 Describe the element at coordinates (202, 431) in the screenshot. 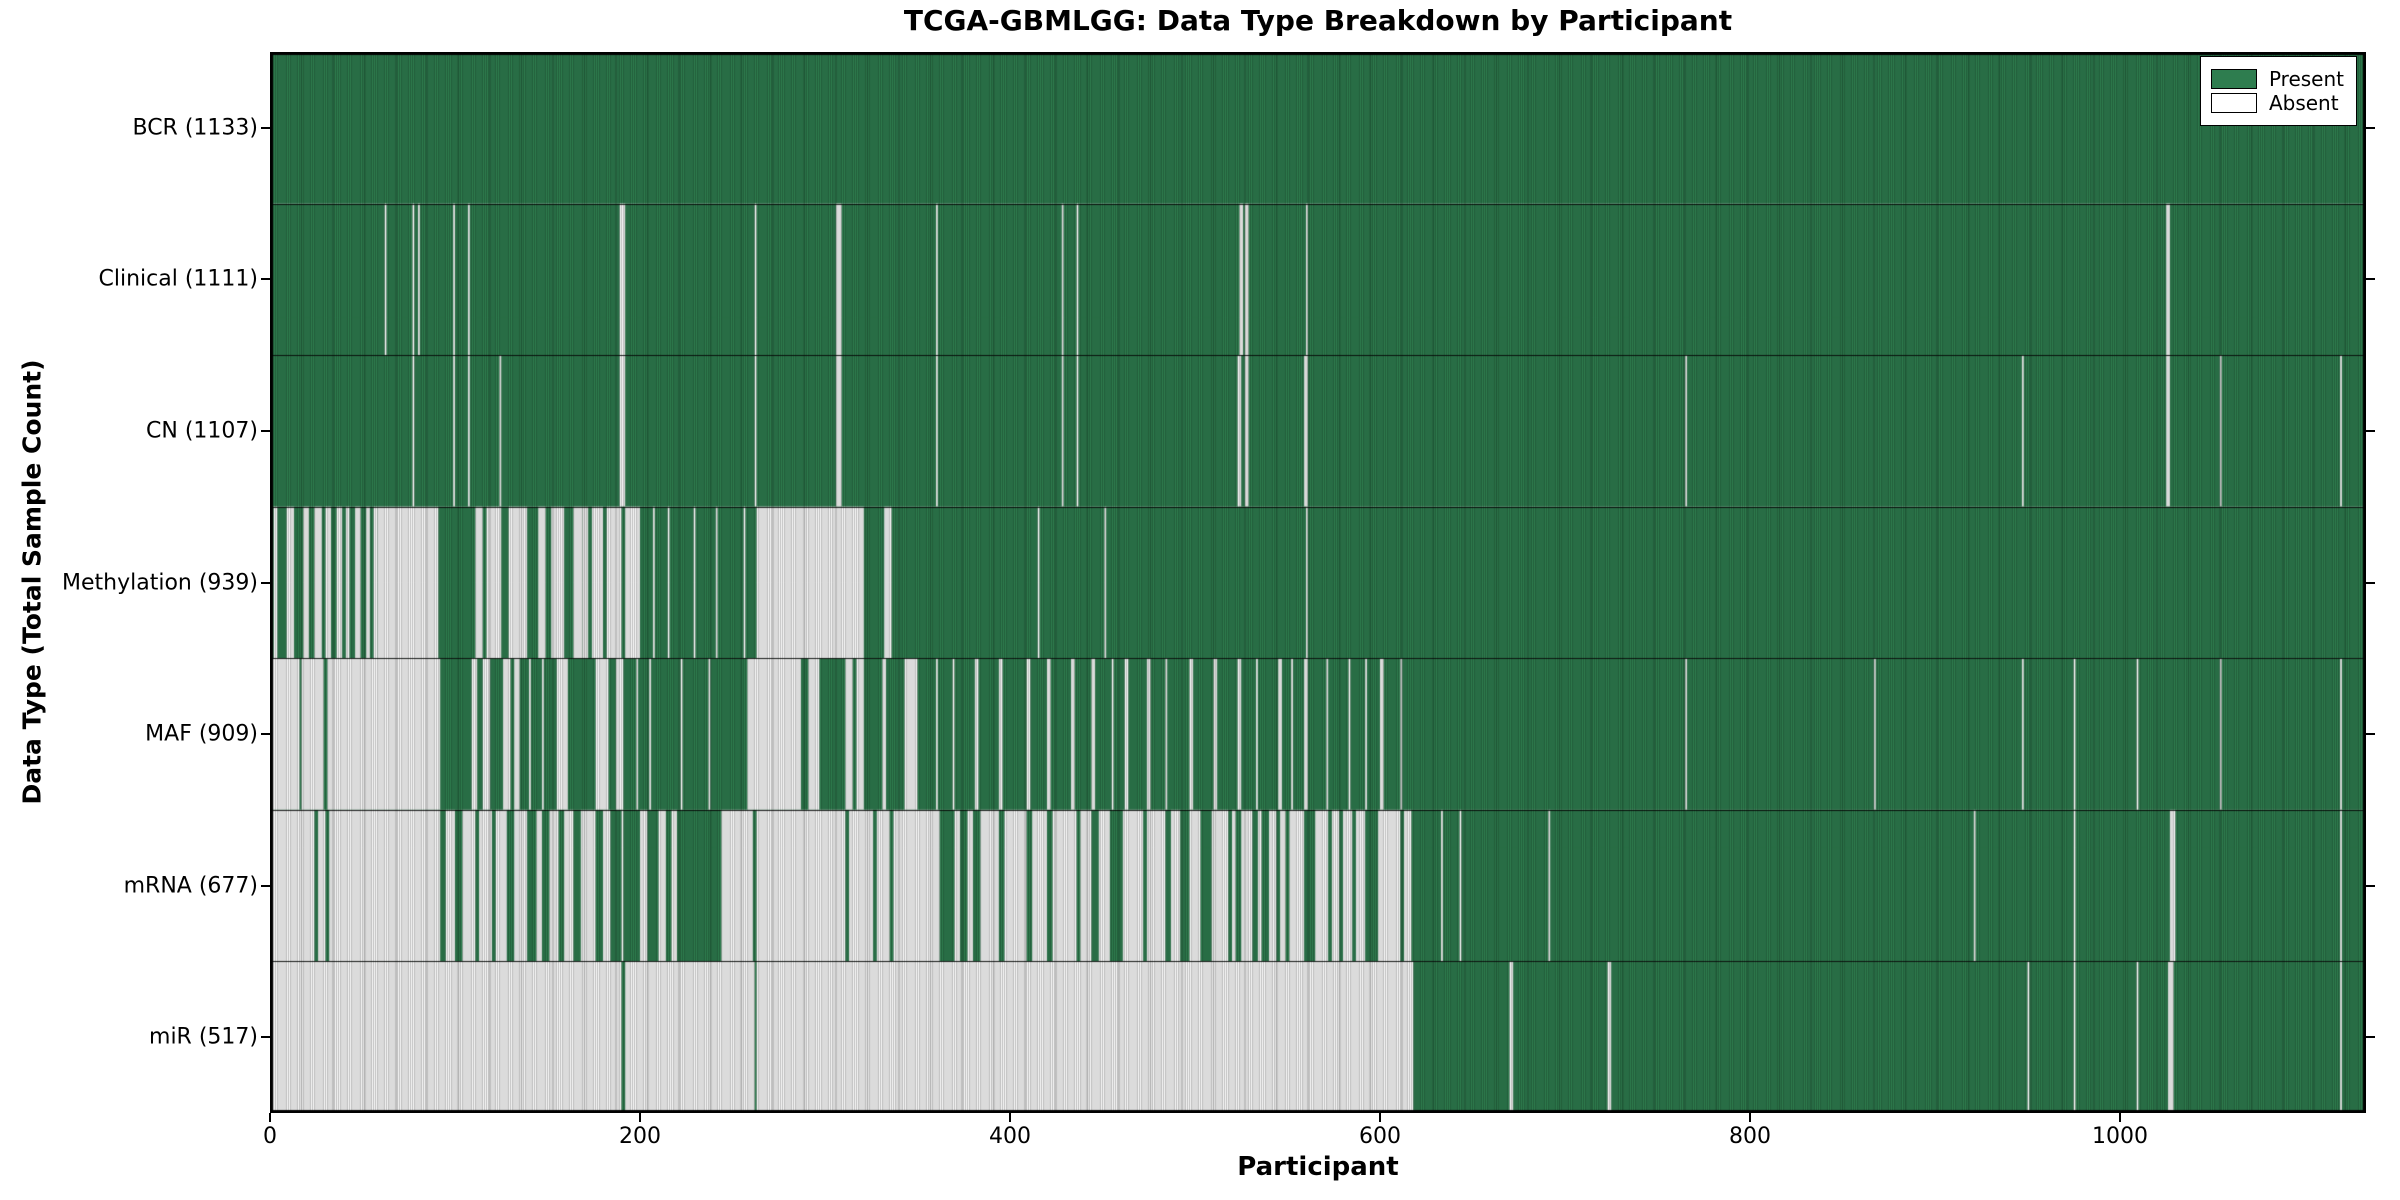

I see `y-tick-label-CN: CN (1107)` at that location.